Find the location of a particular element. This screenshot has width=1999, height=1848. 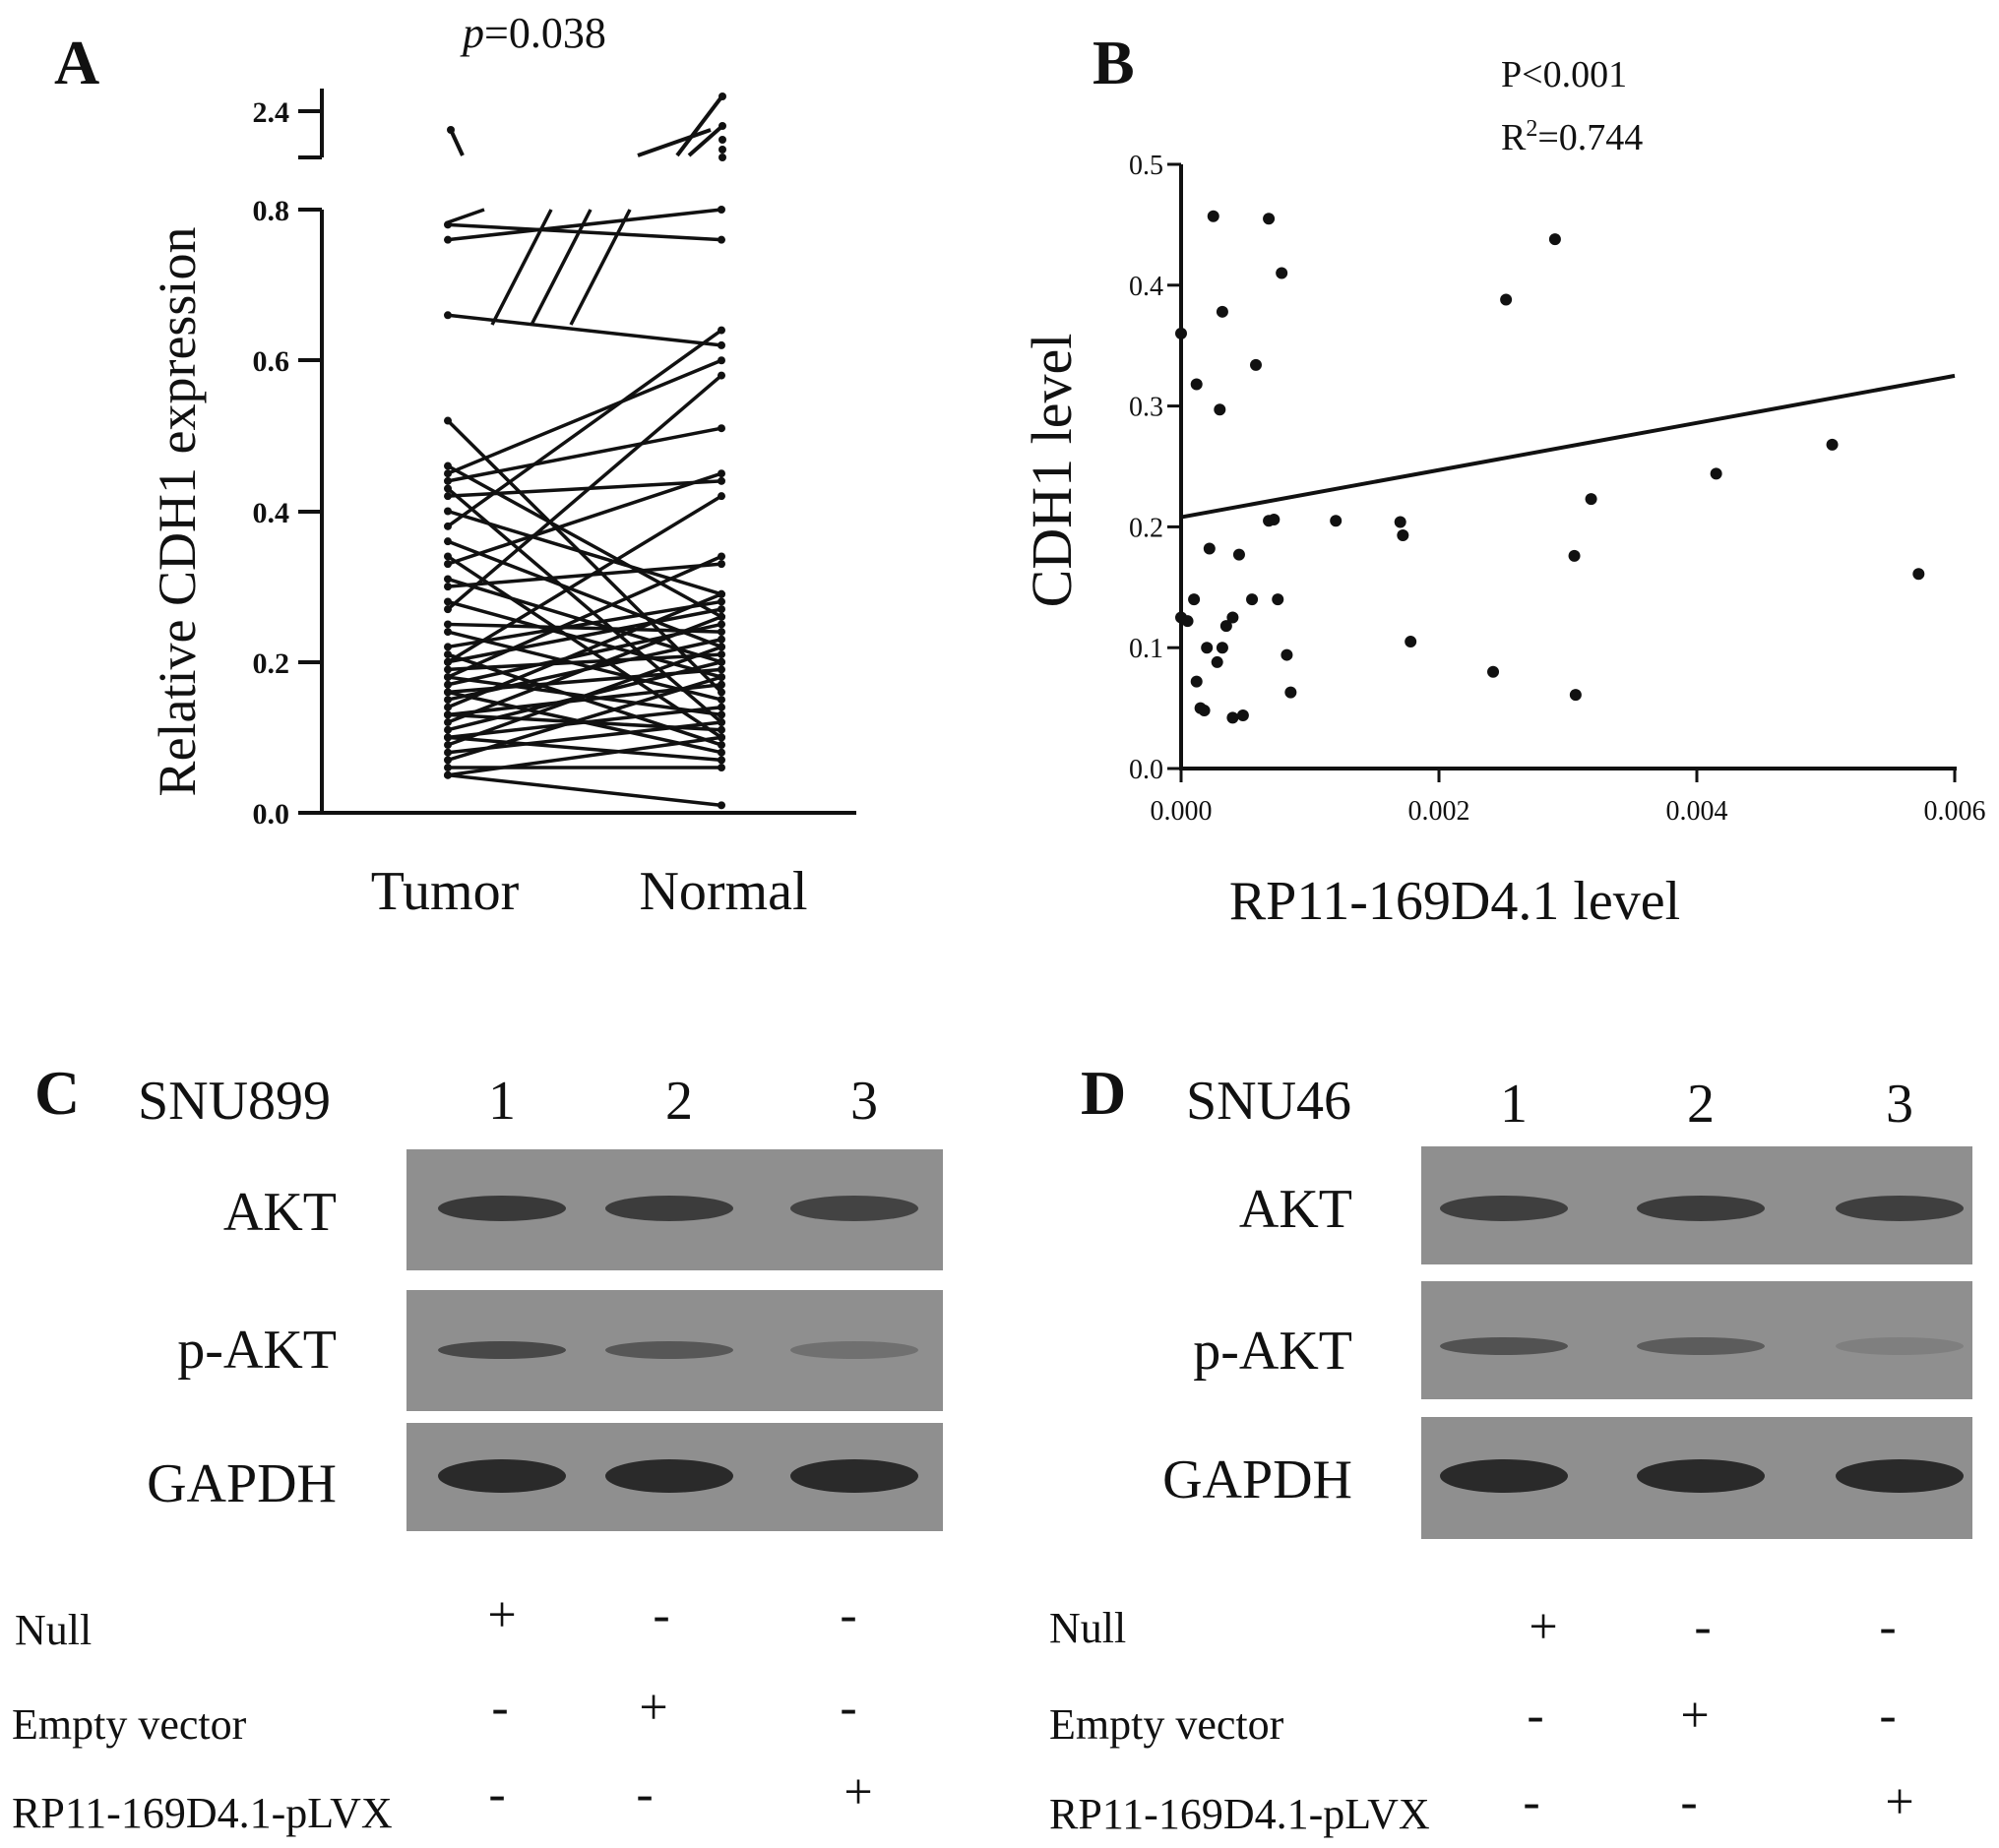

panel-c-lane-number: 2 is located at coordinates (679, 1101).